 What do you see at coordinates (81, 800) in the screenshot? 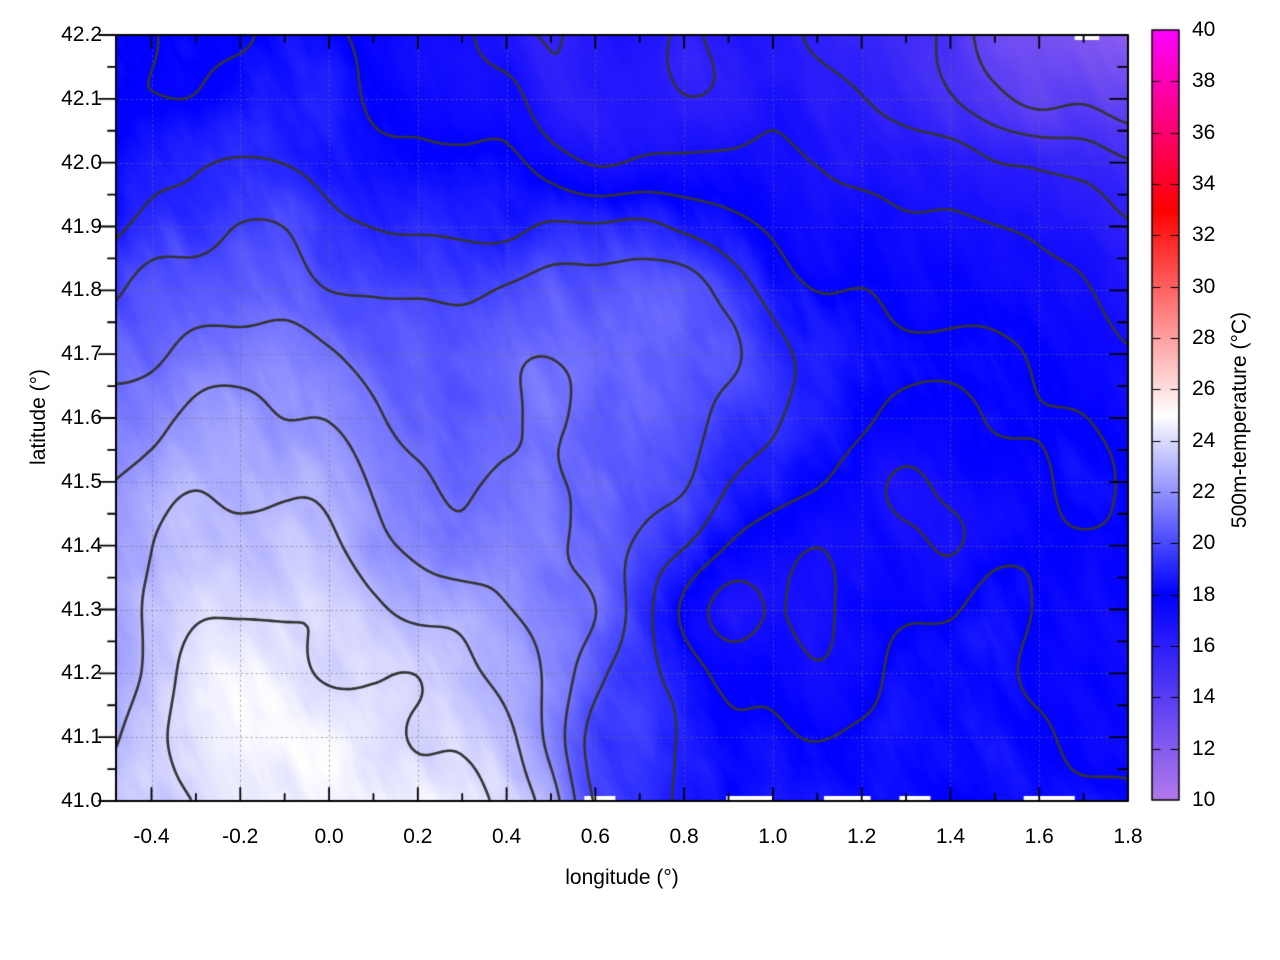
I see `y-tick-label: 41.0` at bounding box center [81, 800].